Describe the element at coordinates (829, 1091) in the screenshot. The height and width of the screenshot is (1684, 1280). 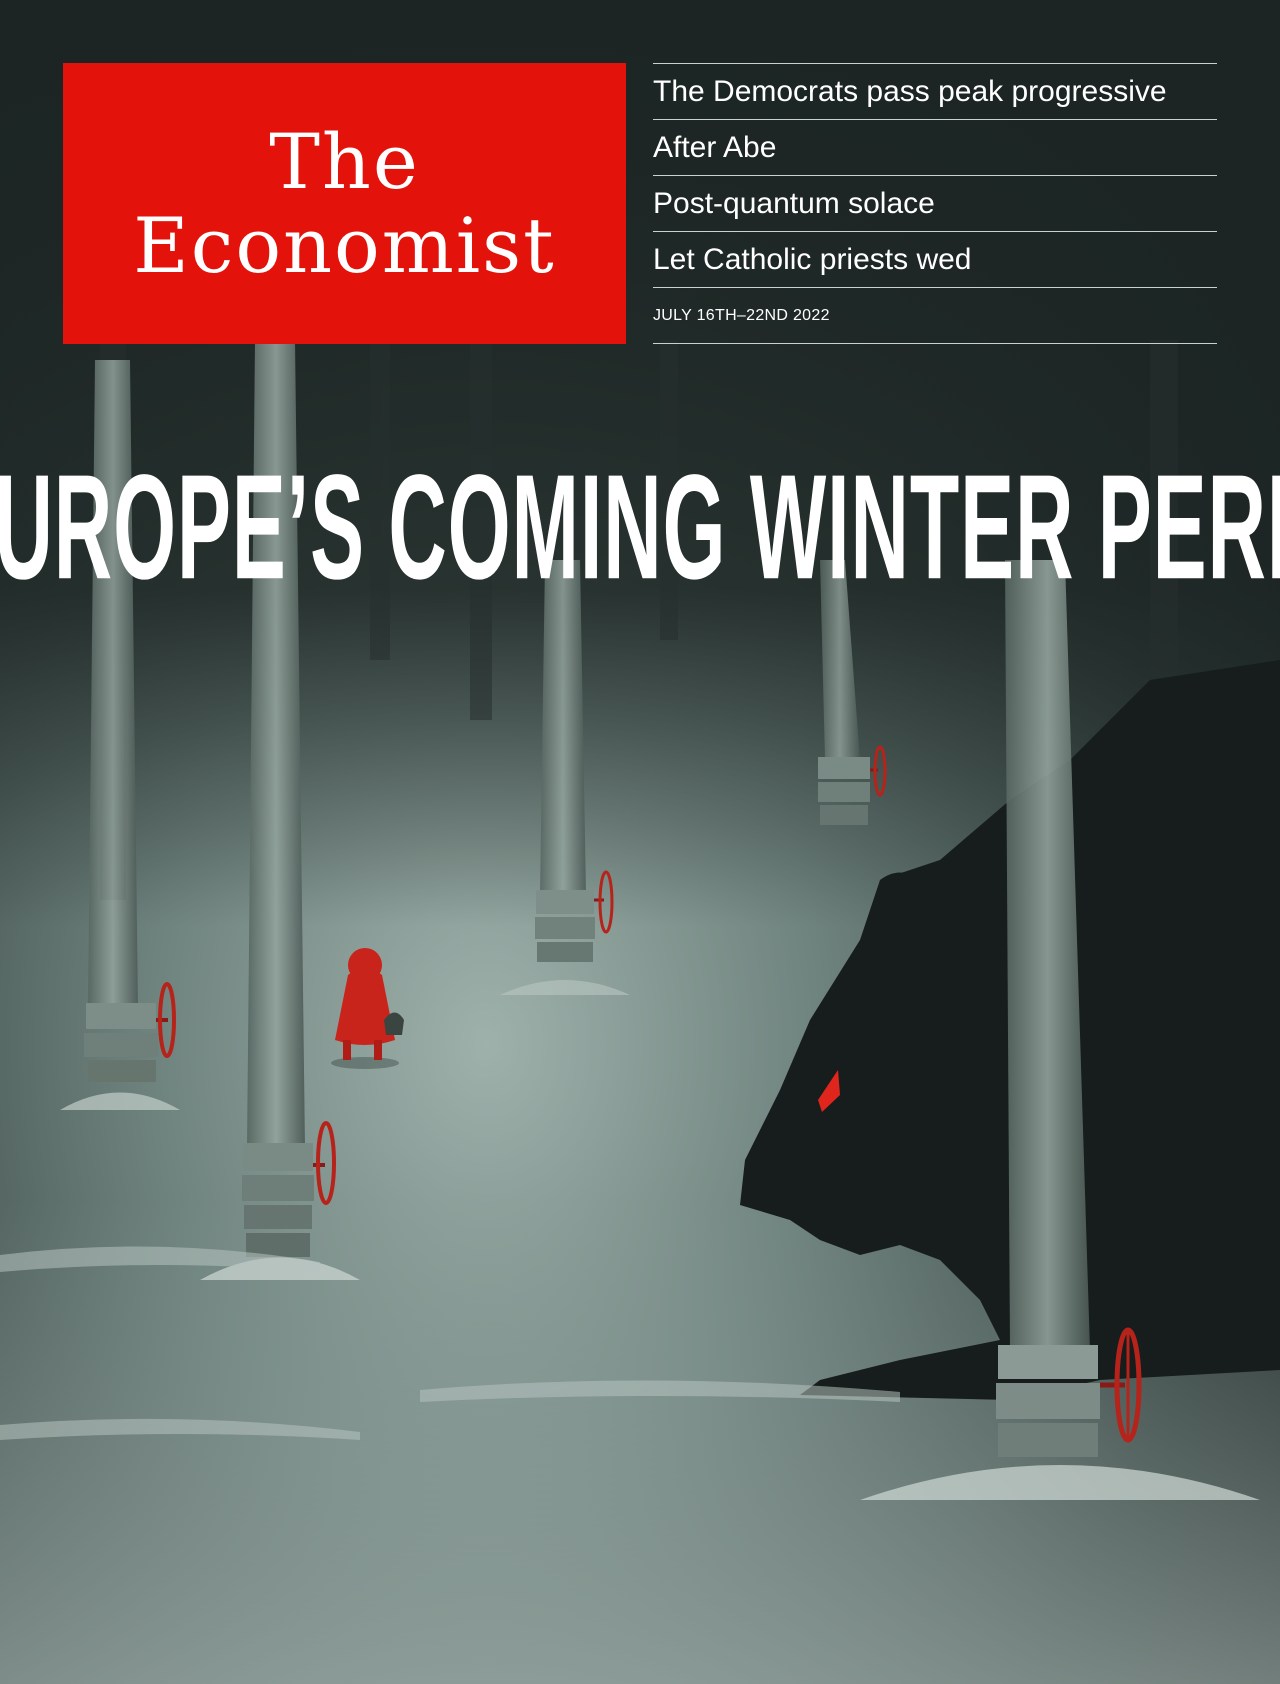
I see `bear-eye` at that location.